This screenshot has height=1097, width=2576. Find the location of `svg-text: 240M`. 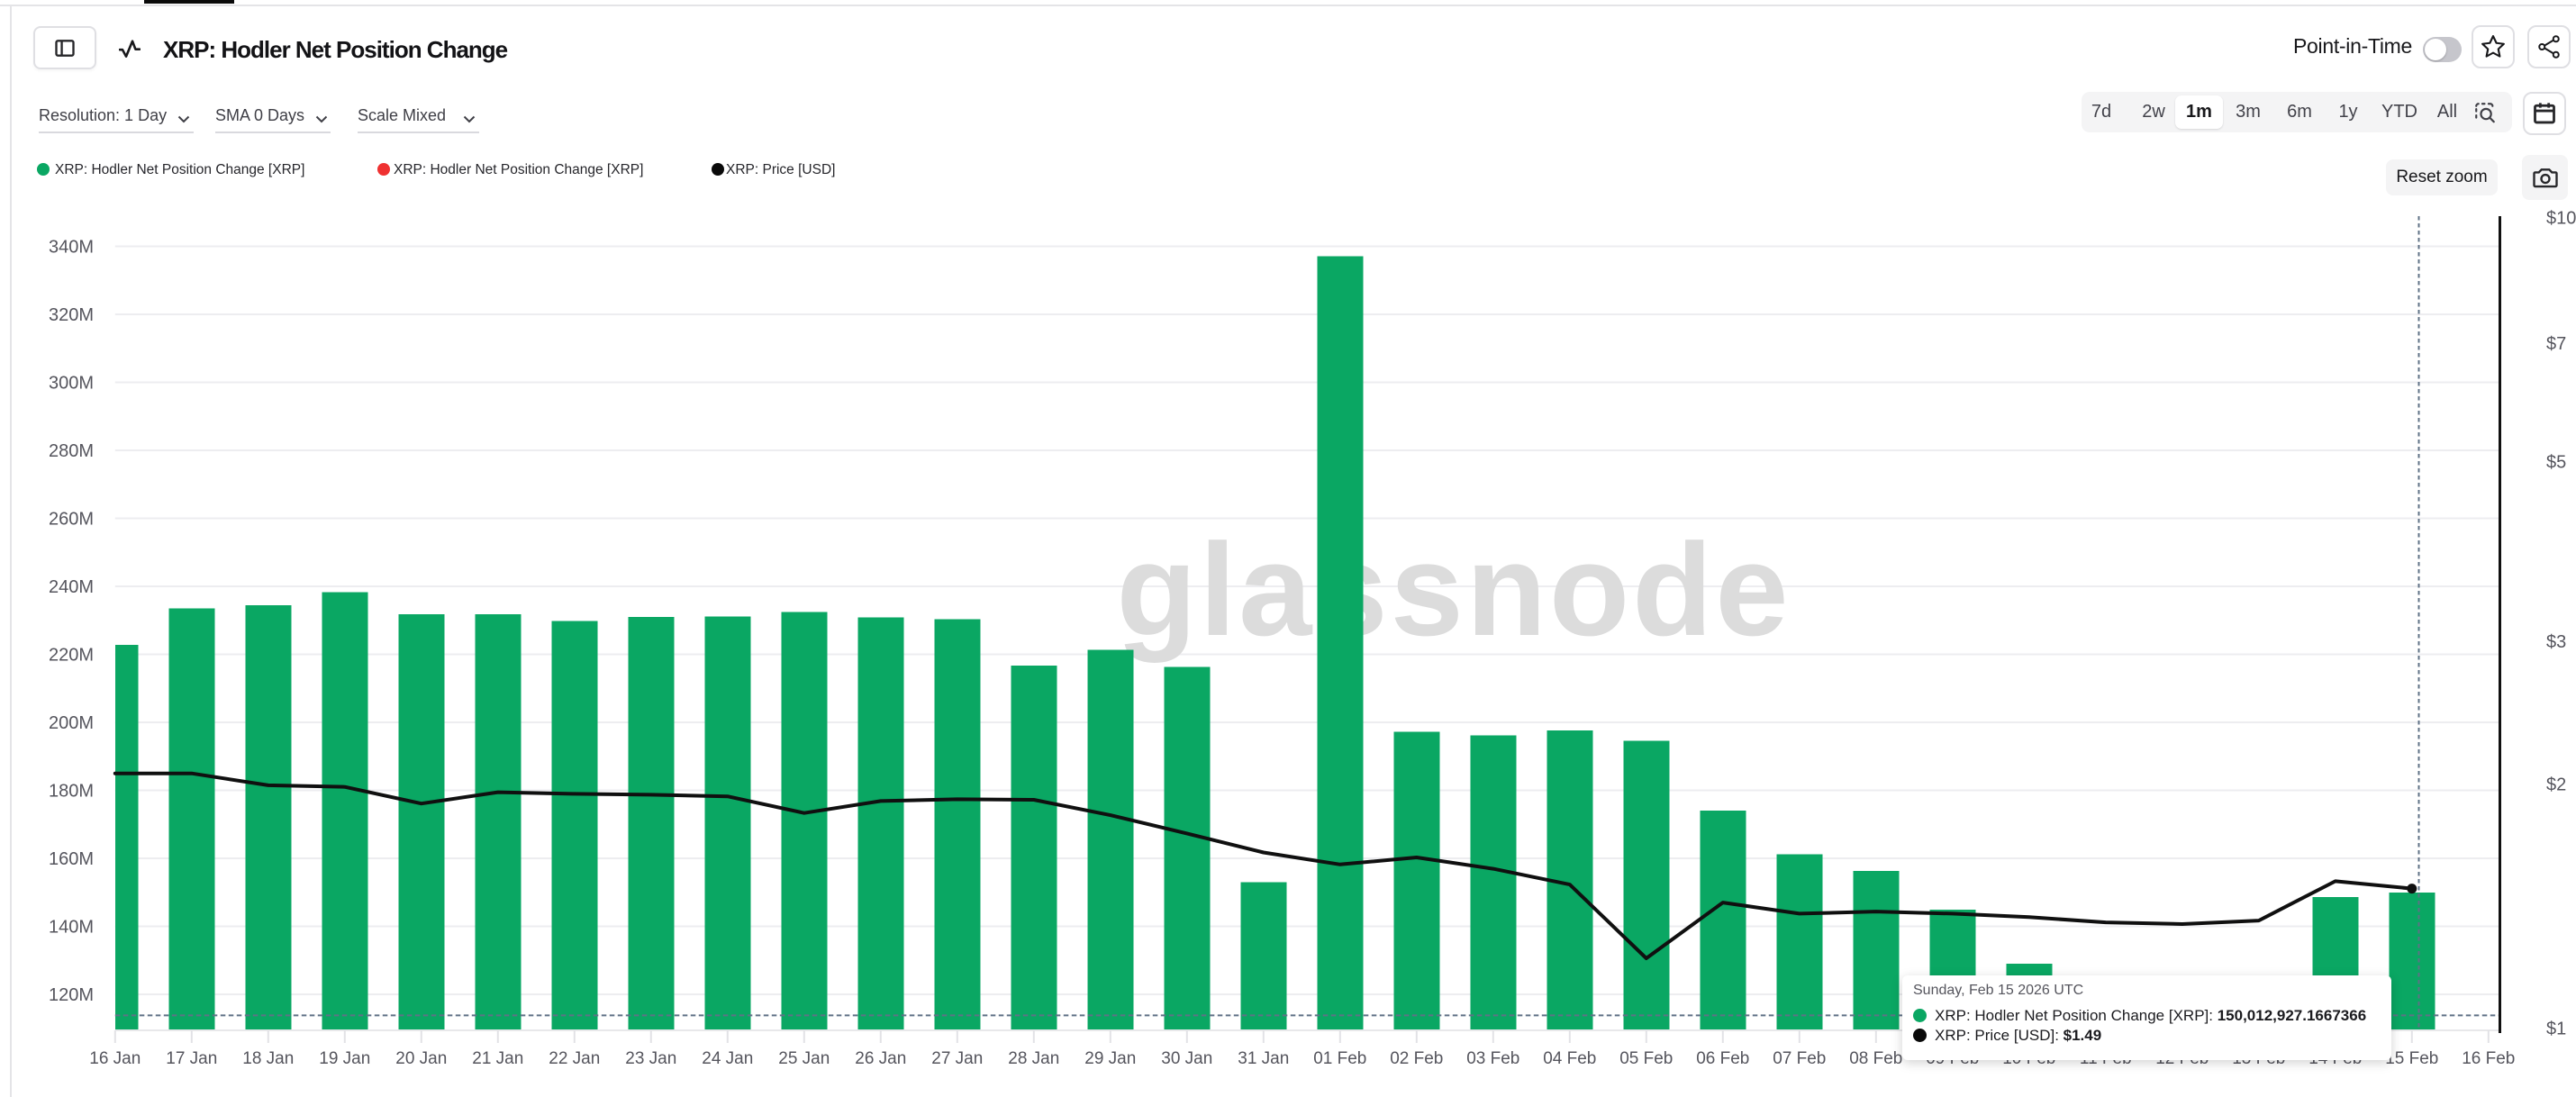

svg-text: 240M is located at coordinates (71, 587).